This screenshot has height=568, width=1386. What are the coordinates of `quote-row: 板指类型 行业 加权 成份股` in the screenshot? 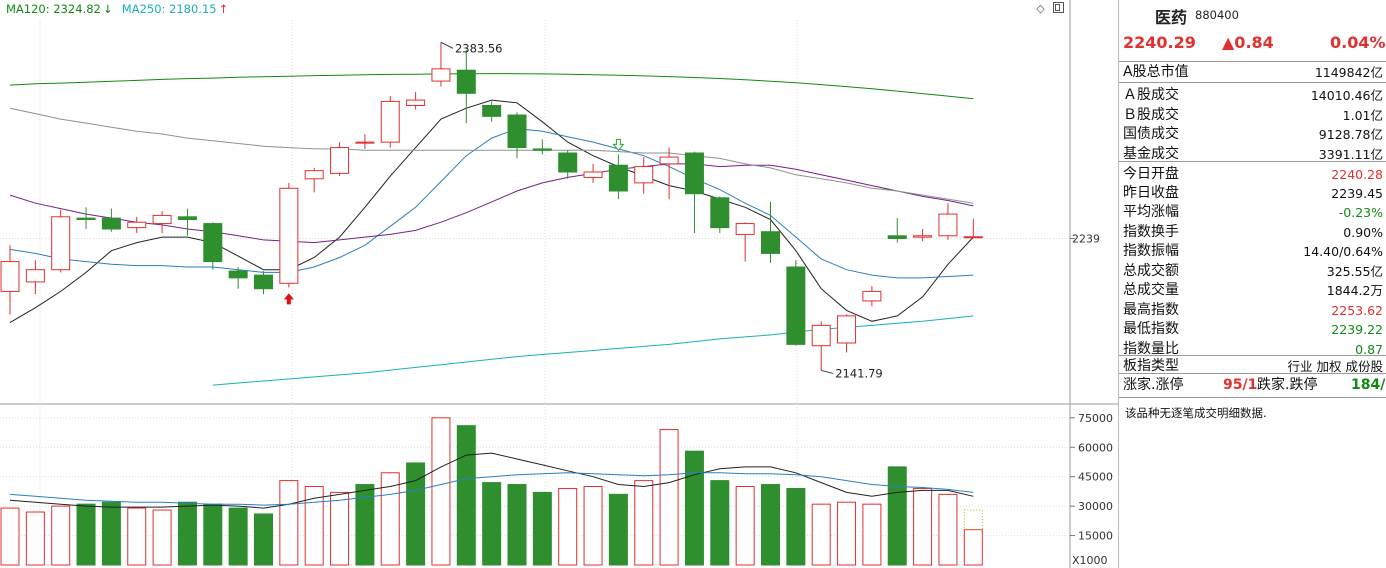 It's located at (1252, 367).